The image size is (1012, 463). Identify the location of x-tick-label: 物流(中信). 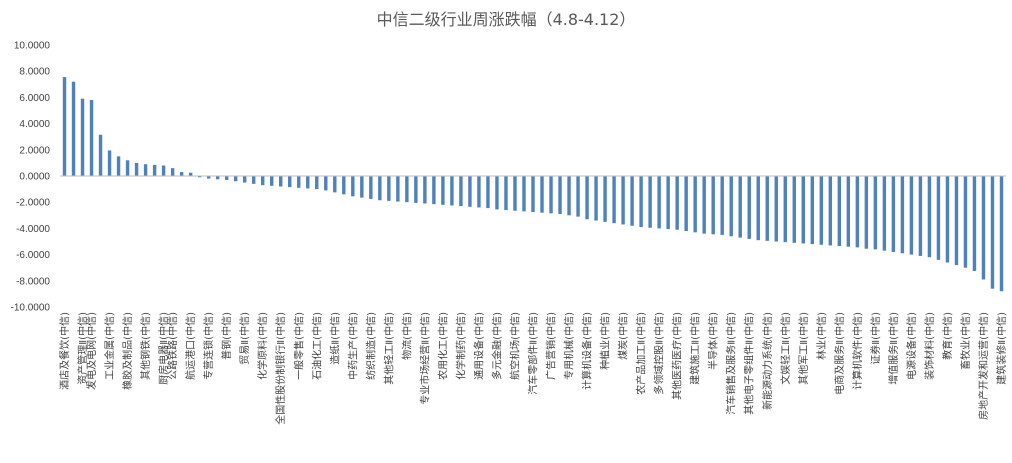
(406, 336).